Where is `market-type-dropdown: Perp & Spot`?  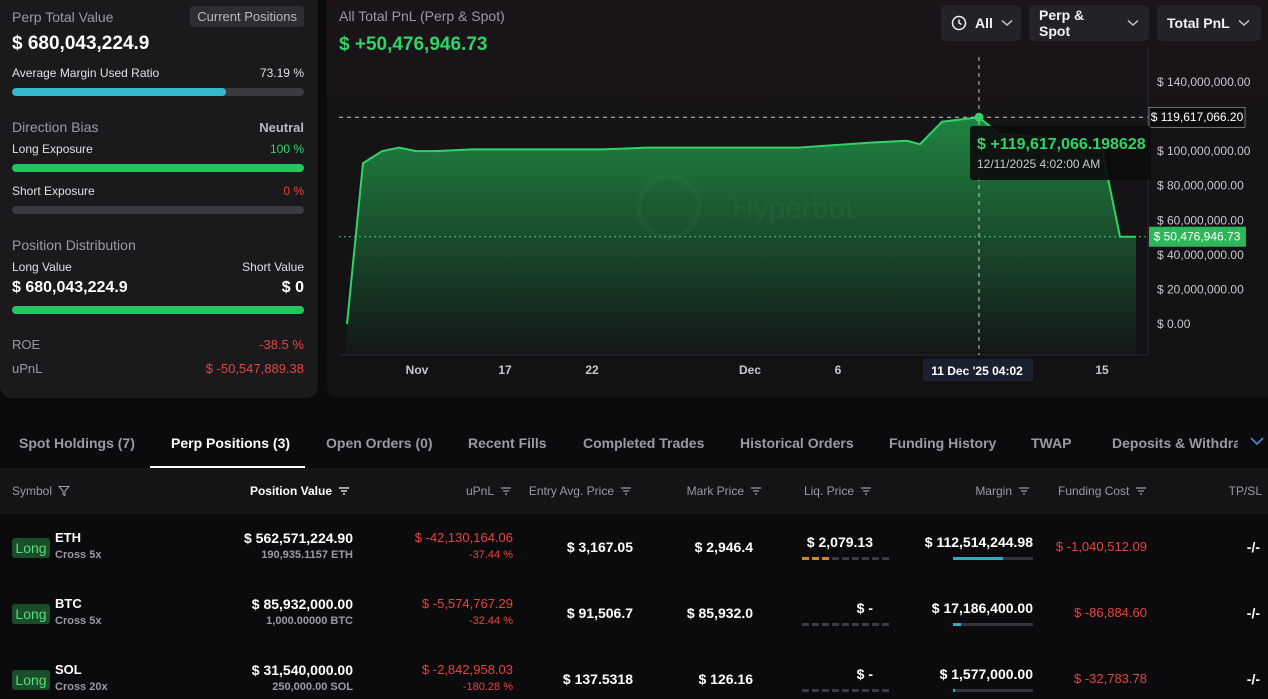
market-type-dropdown: Perp & Spot is located at coordinates (1089, 23).